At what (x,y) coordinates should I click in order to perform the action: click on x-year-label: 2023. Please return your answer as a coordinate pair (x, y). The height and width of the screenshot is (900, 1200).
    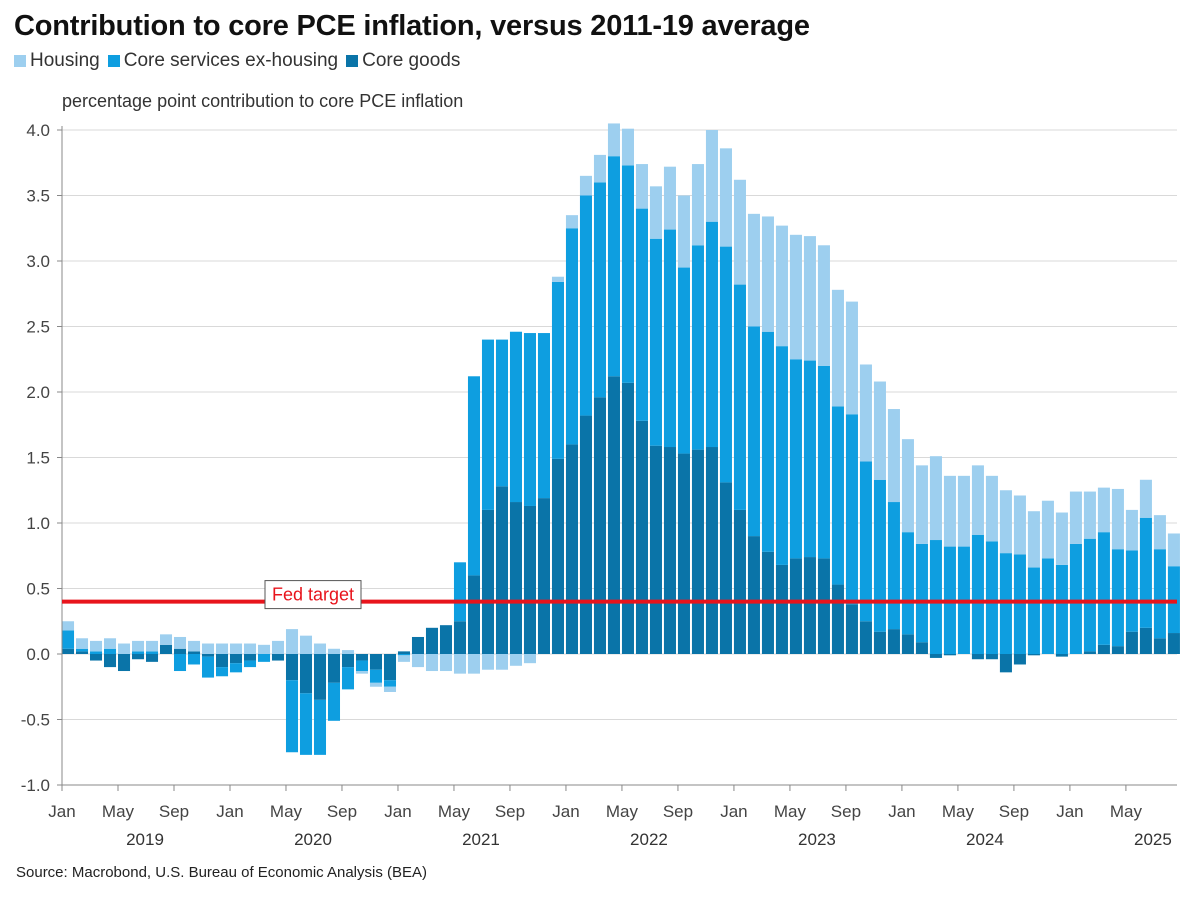
    Looking at the image, I should click on (817, 839).